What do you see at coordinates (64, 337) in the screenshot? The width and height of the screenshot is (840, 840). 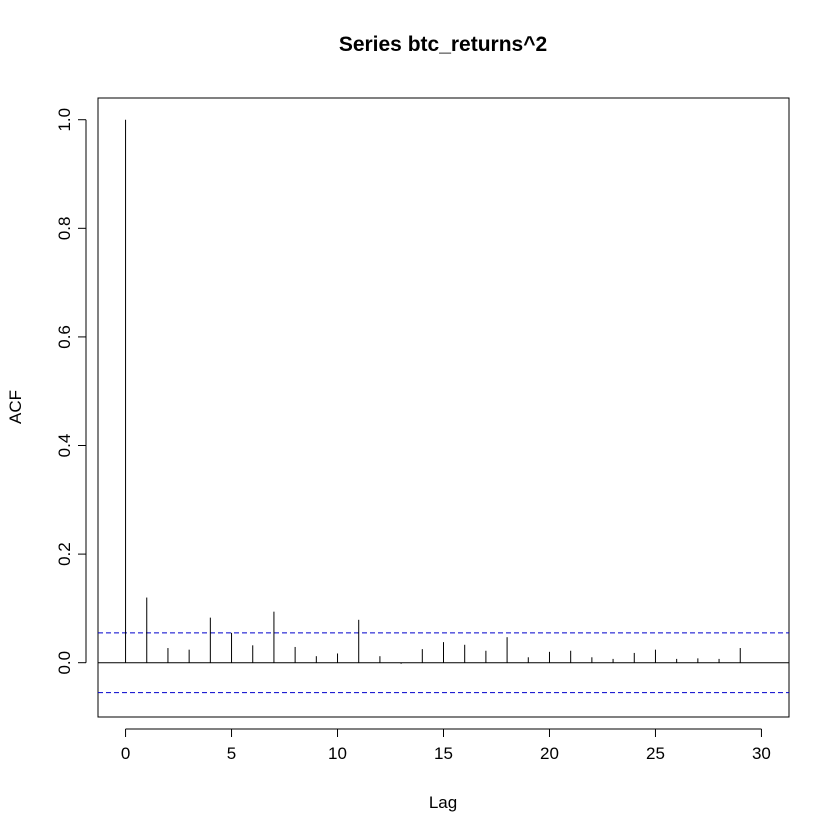 I see `y-tick-label-3: 0.6` at bounding box center [64, 337].